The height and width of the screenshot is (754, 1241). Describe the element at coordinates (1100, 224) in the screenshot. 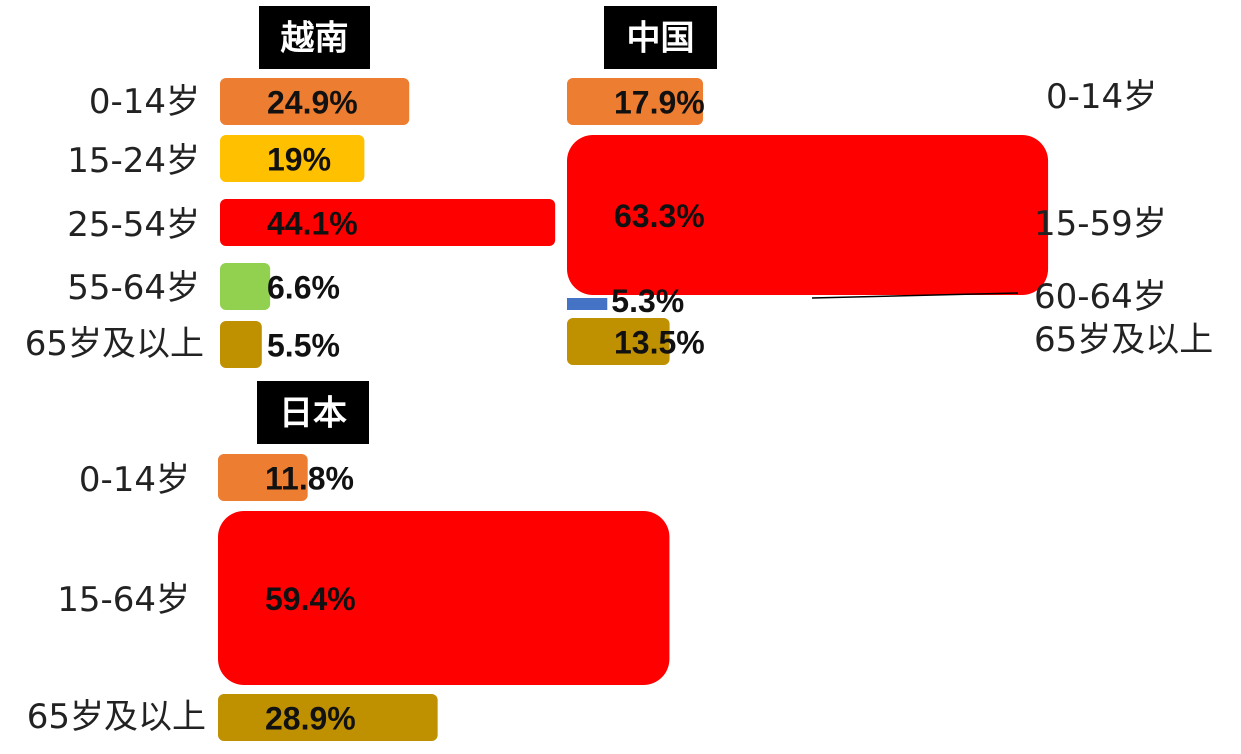

I see `china-category-label-2: 15-59岁` at that location.